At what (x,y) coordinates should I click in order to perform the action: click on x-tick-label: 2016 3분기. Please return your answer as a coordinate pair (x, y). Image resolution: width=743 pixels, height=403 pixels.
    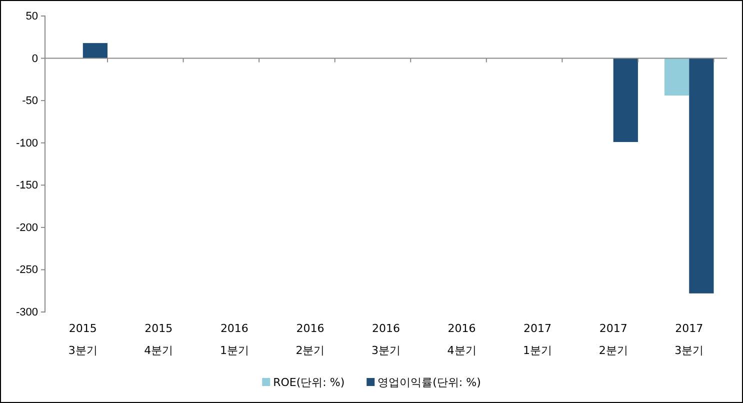
    Looking at the image, I should click on (386, 339).